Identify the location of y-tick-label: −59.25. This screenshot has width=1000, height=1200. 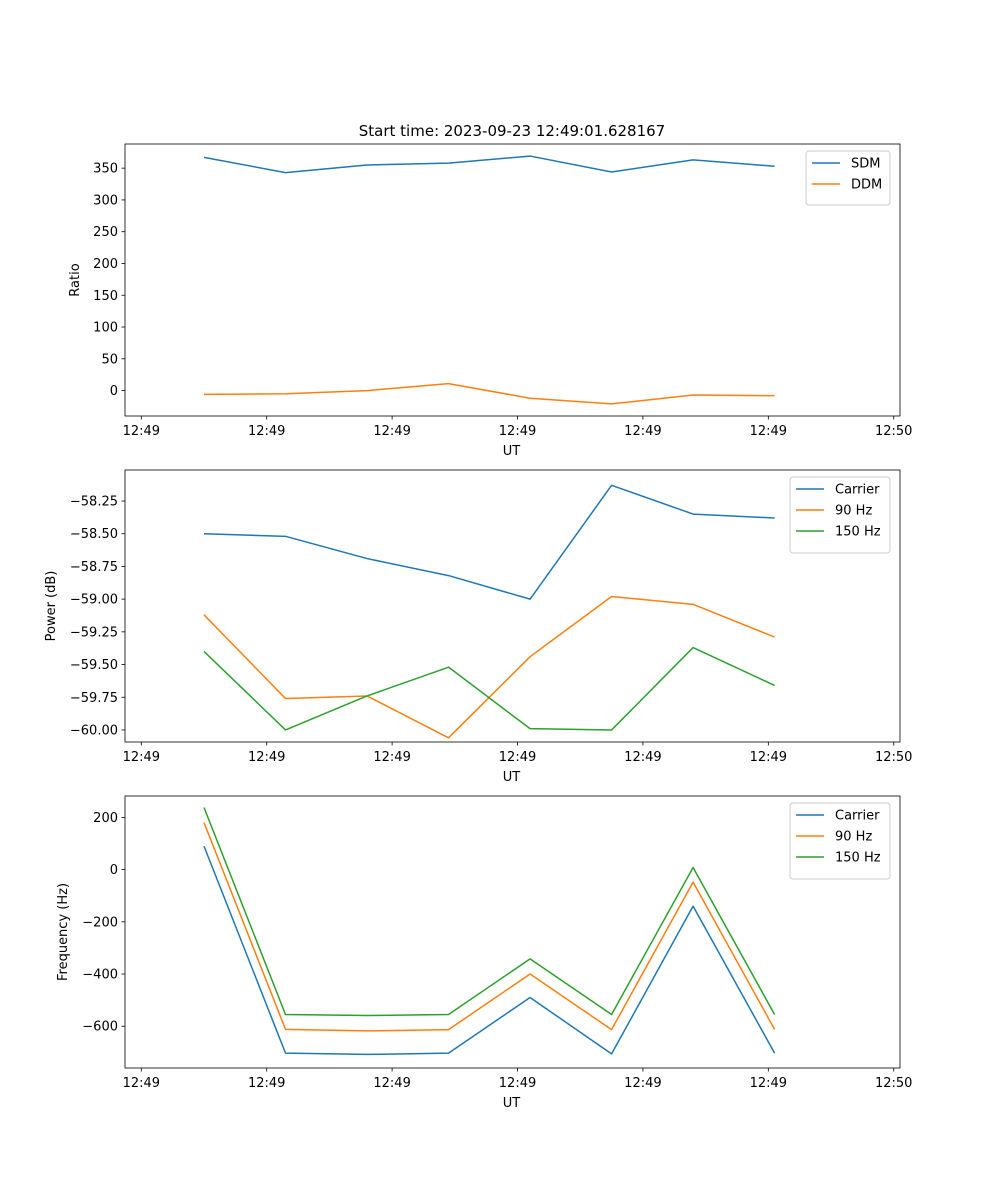
(94, 632).